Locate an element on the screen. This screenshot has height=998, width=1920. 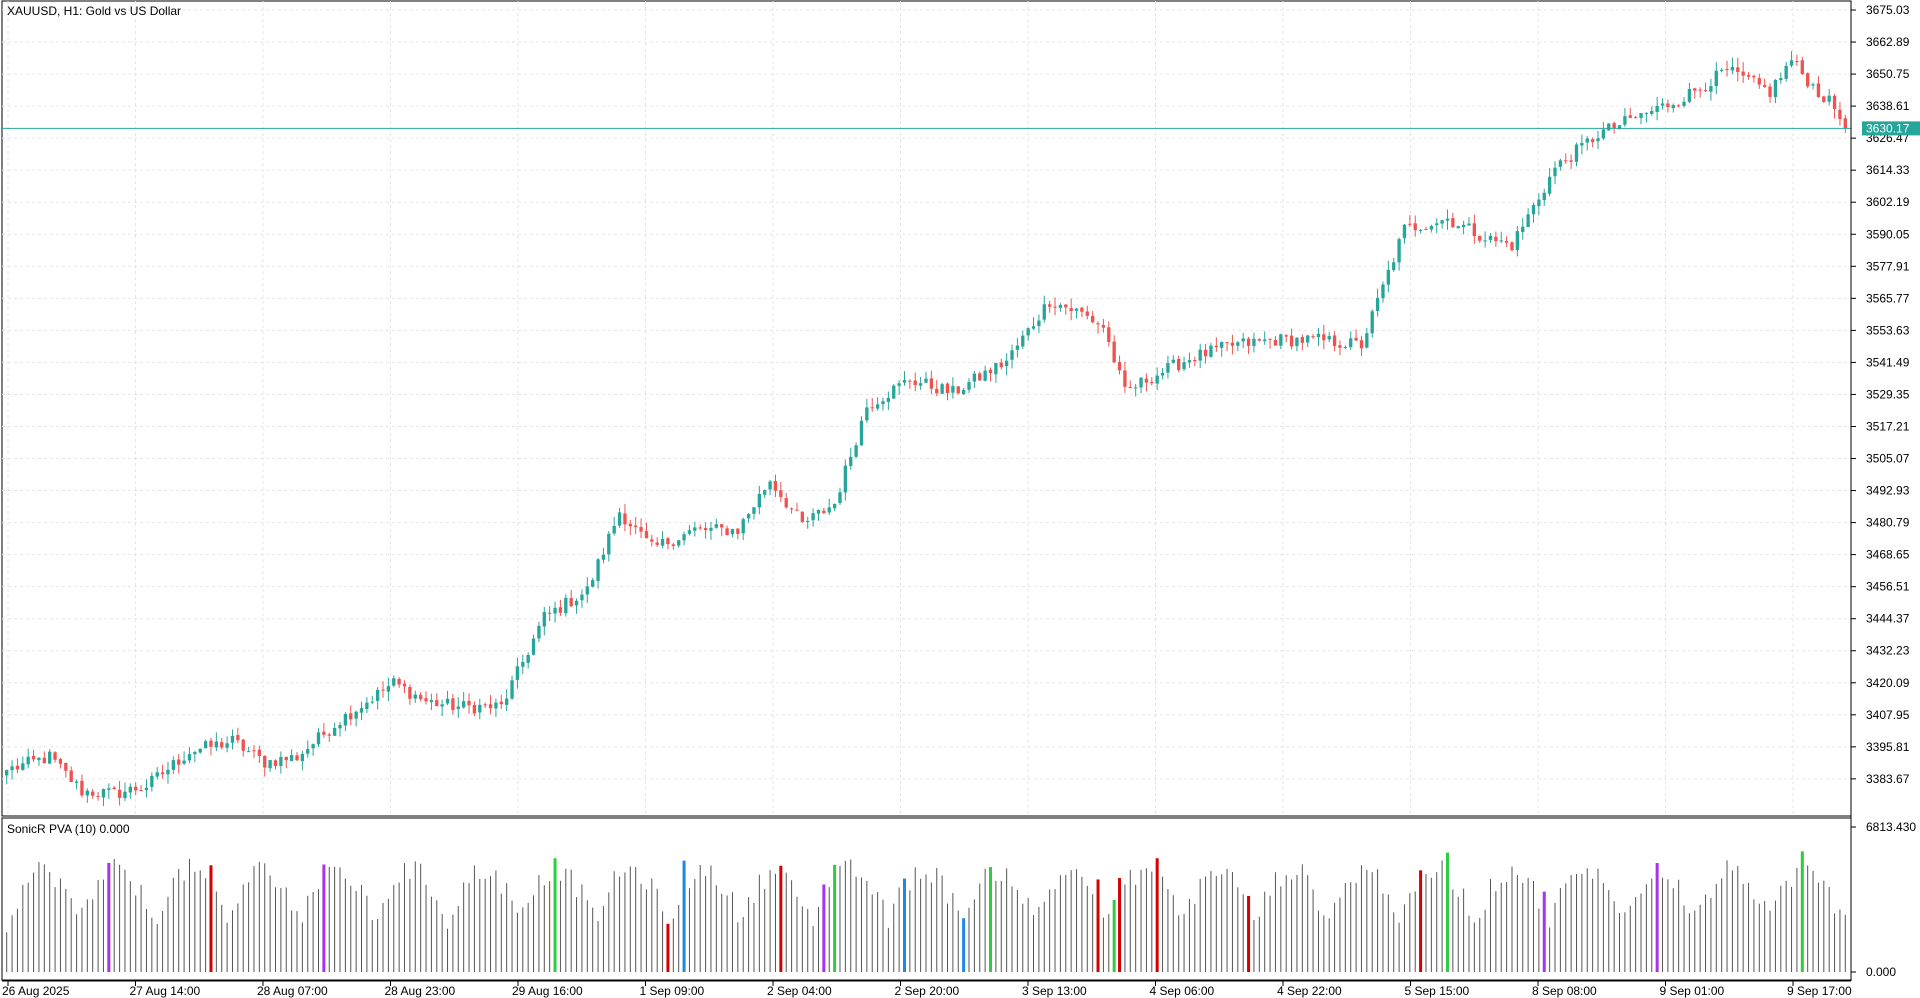
time-tick-label: 4 Sep 06:00 is located at coordinates (1182, 991).